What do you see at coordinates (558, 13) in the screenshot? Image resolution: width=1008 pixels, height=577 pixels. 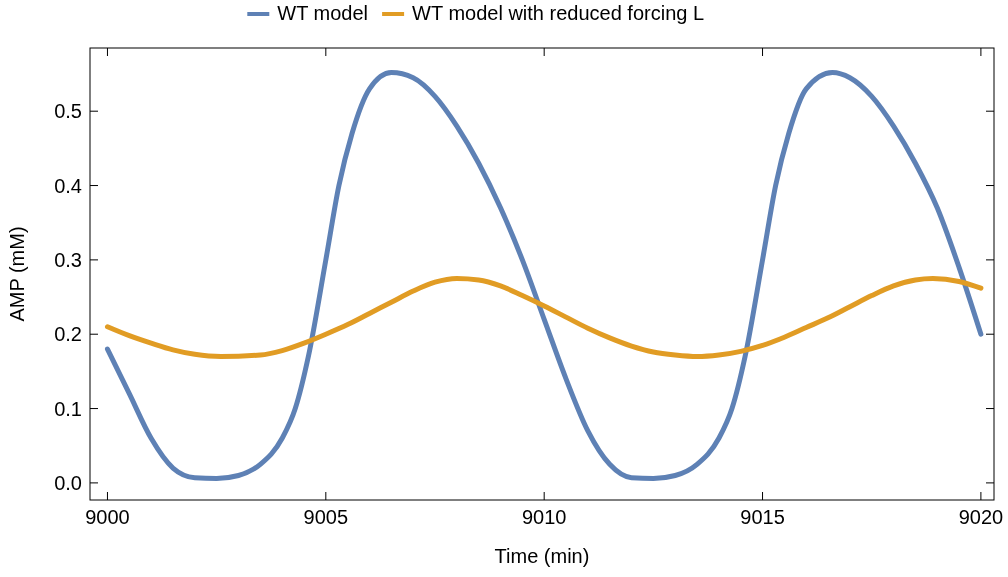 I see `legend-label: WT model with reduced forcing L` at bounding box center [558, 13].